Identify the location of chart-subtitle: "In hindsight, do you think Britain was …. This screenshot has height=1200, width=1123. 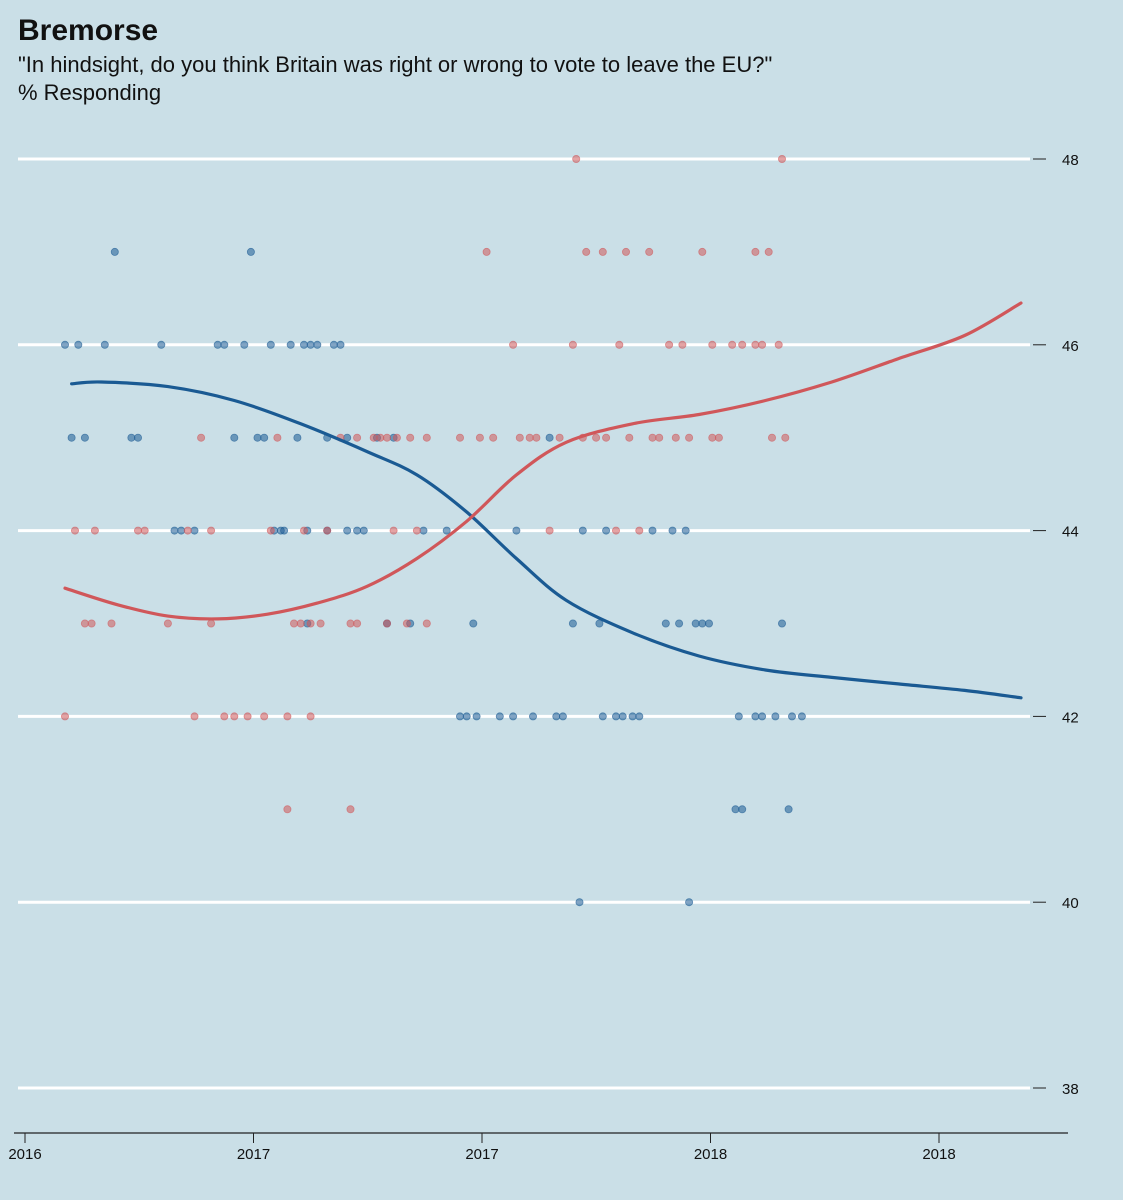
(395, 64).